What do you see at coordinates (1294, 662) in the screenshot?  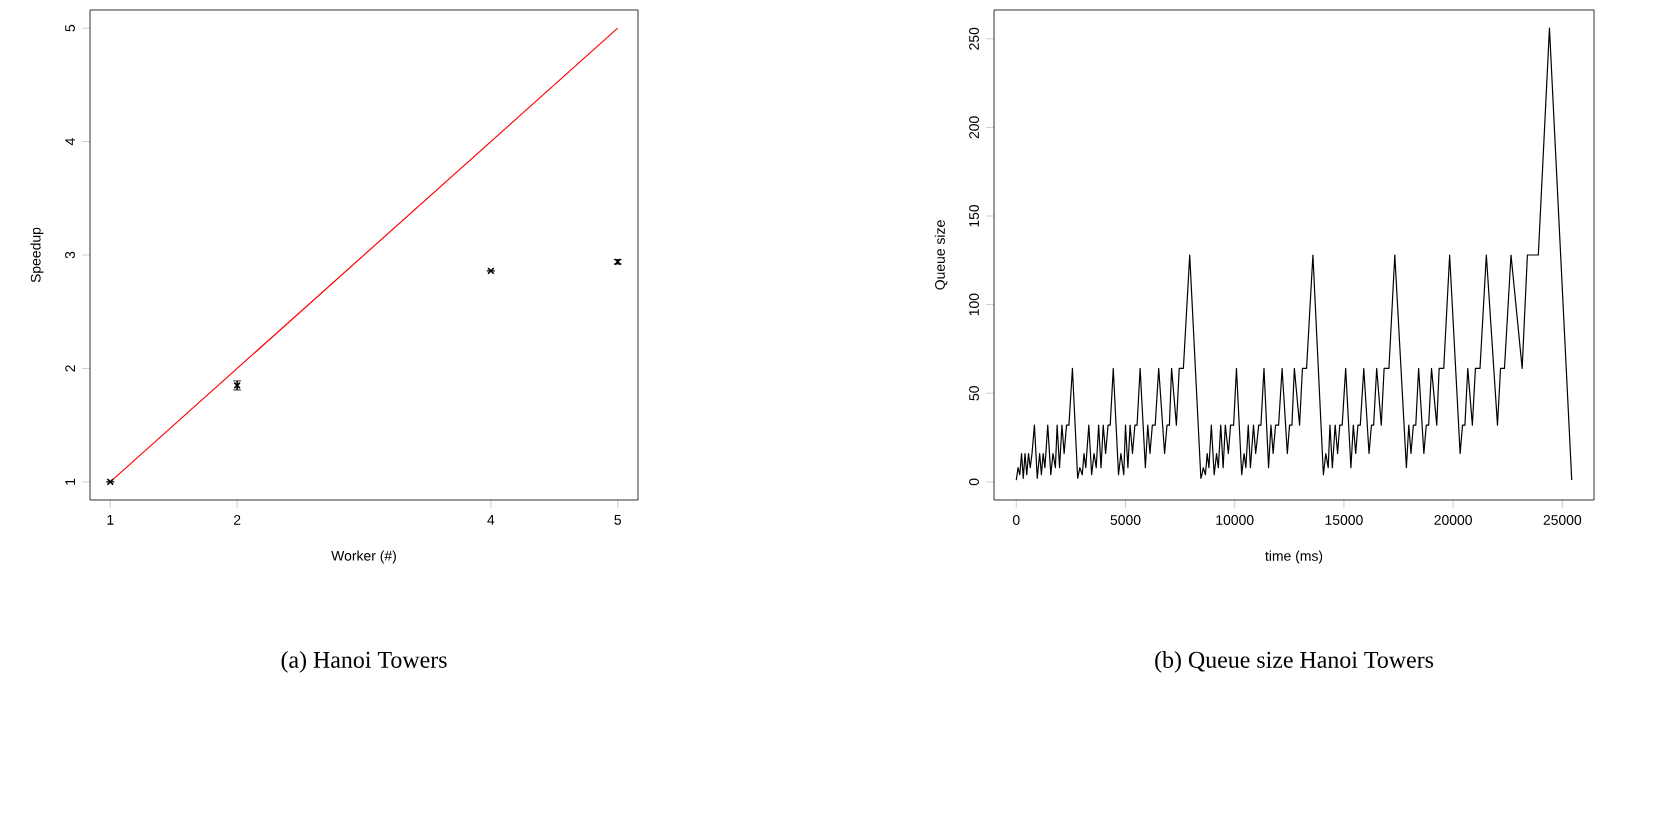 I see `text: (b) Queue size Hanoi Towers` at bounding box center [1294, 662].